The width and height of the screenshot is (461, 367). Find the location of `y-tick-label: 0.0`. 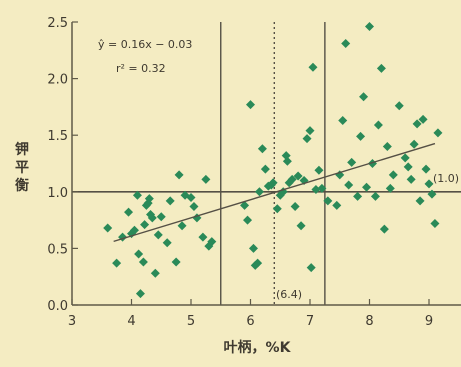

y-tick-label: 0.0 is located at coordinates (57, 306).